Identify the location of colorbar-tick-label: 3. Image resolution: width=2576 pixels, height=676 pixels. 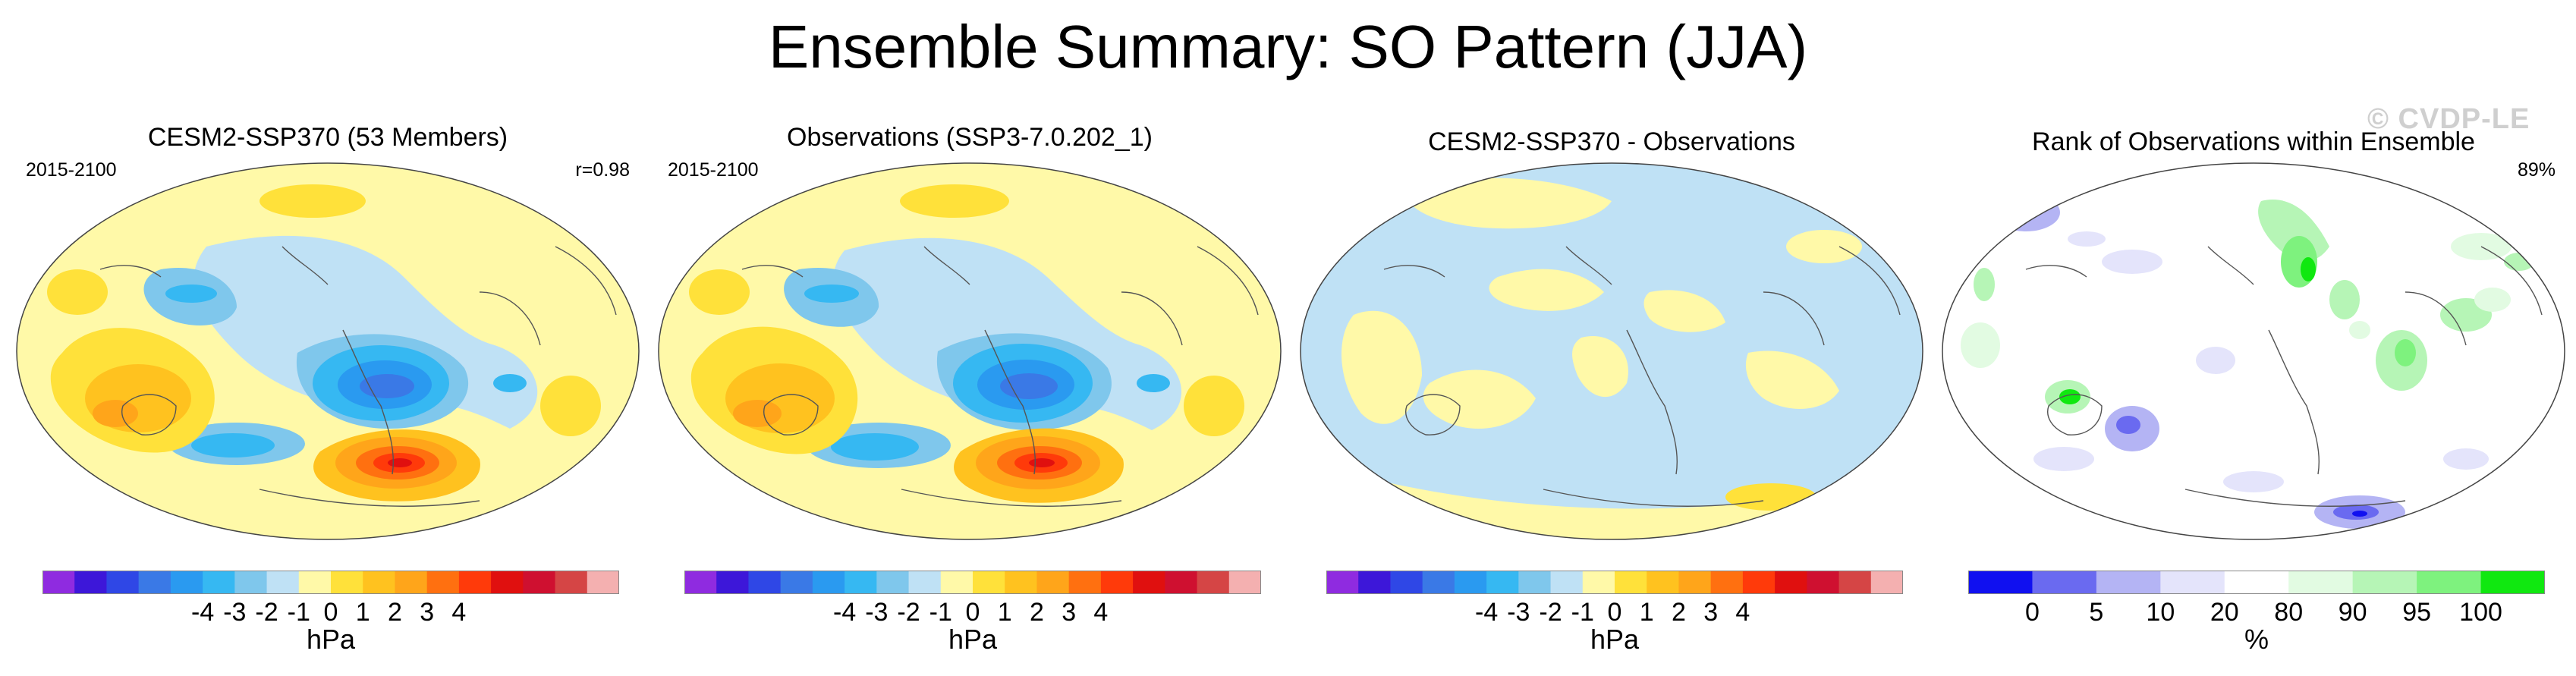
(1069, 612).